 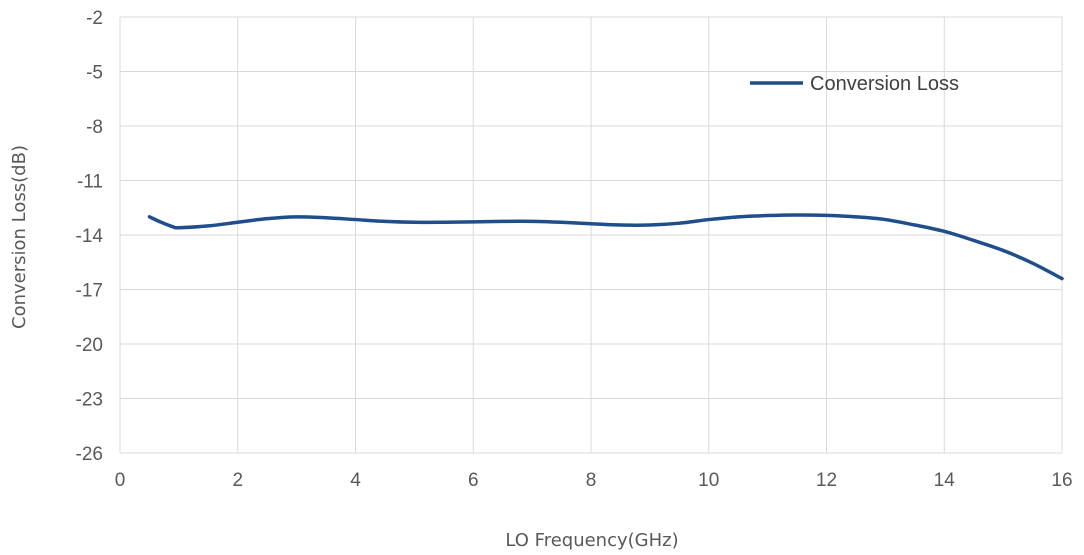 What do you see at coordinates (591, 540) in the screenshot?
I see `x-axis-title: LO Frequency(GHz)` at bounding box center [591, 540].